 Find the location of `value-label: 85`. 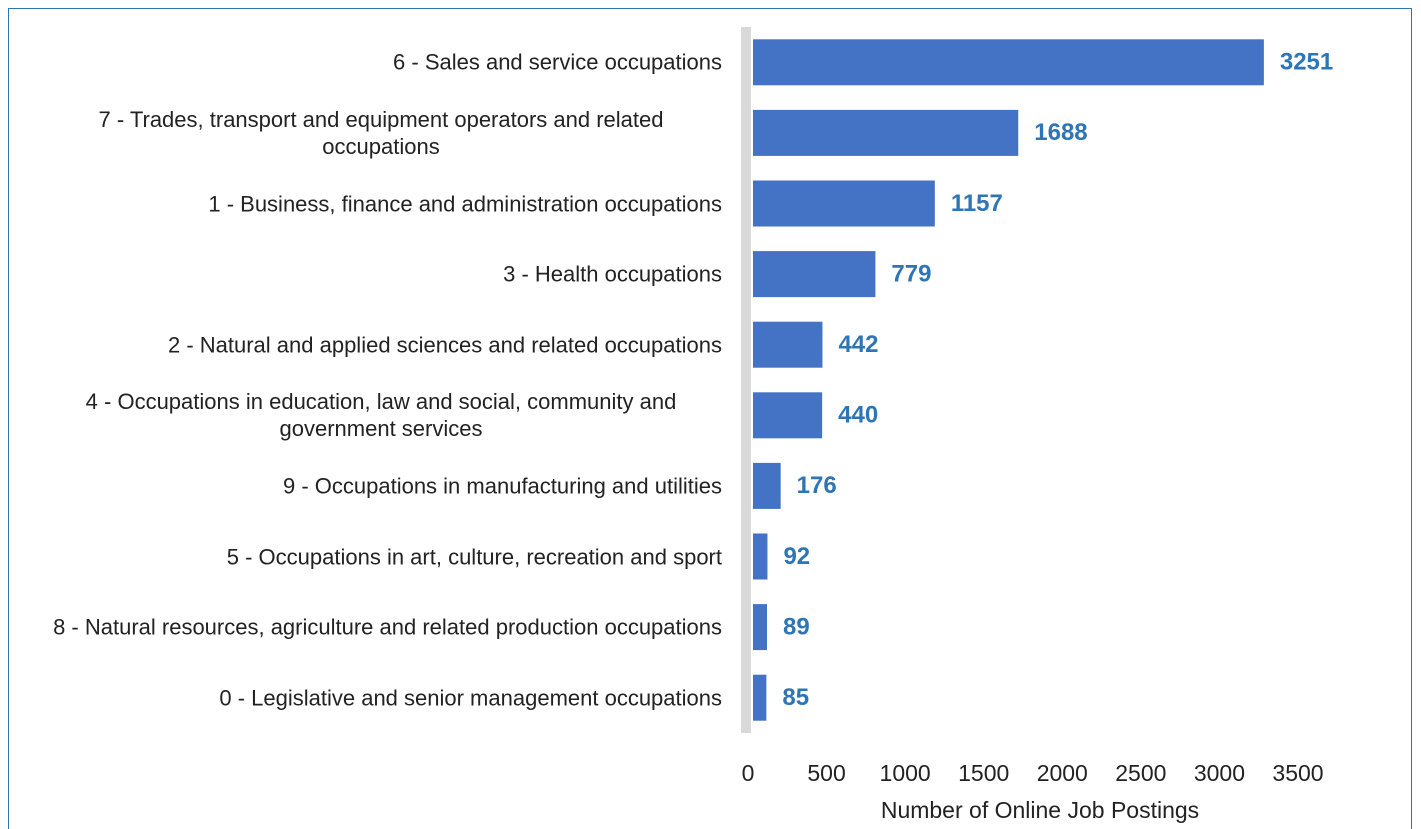

value-label: 85 is located at coordinates (795, 697).